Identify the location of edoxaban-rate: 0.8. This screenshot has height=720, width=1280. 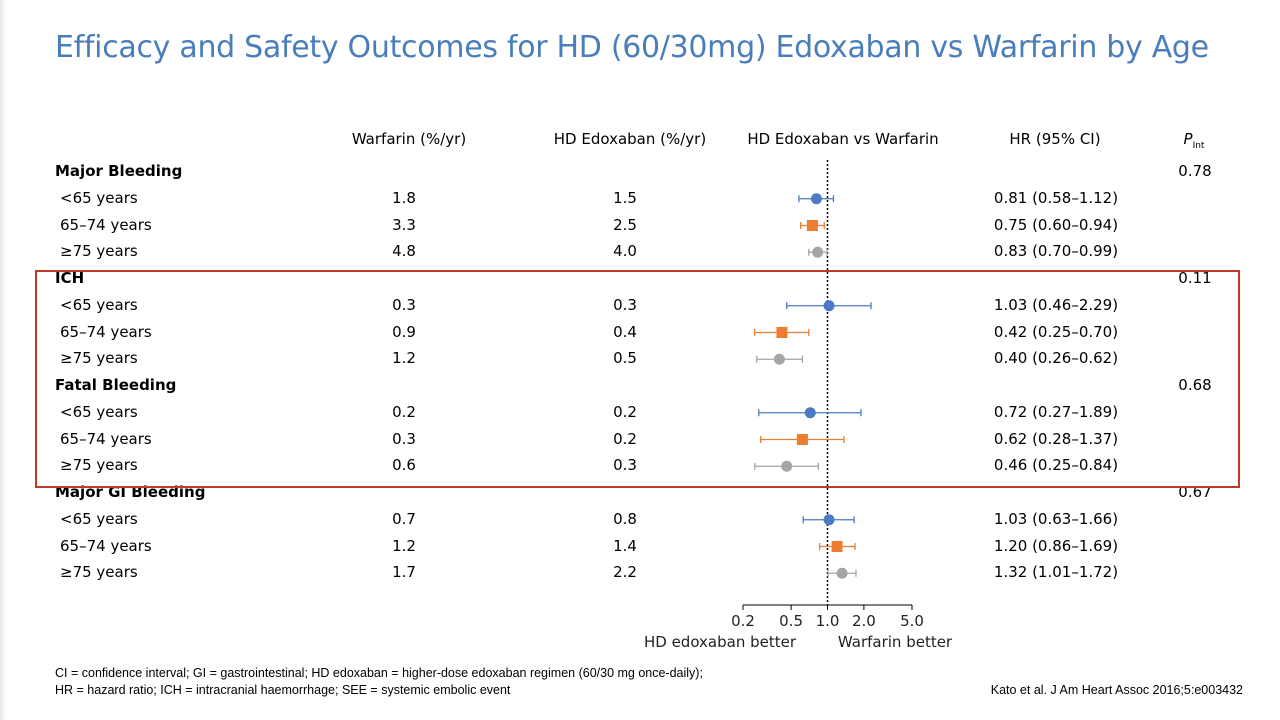
(625, 518).